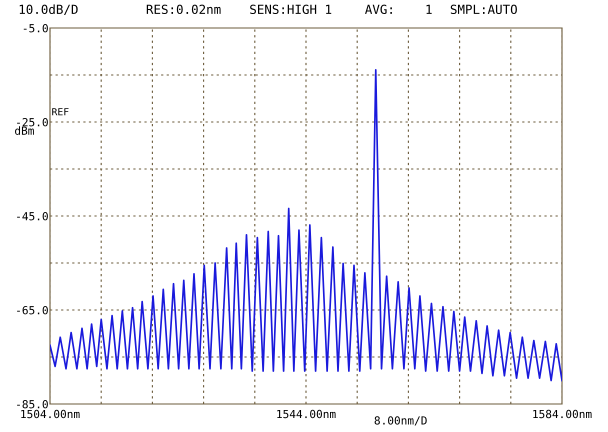 The width and height of the screenshot is (608, 432). I want to click on text: RES:0.02nm, so click(183, 9).